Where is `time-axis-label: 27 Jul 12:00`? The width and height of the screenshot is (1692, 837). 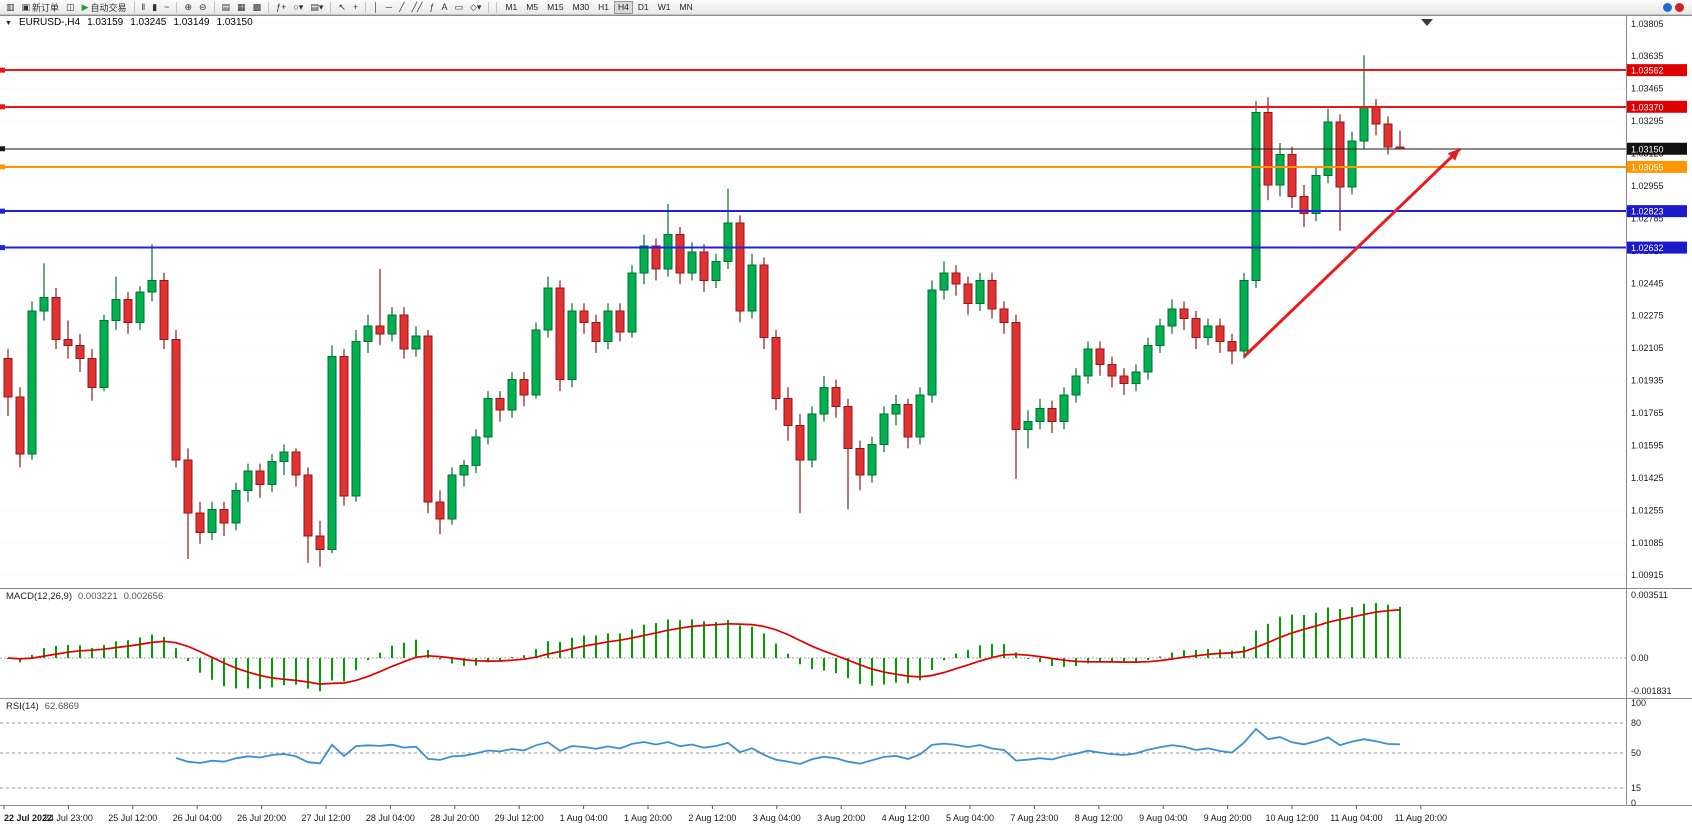
time-axis-label: 27 Jul 12:00 is located at coordinates (325, 818).